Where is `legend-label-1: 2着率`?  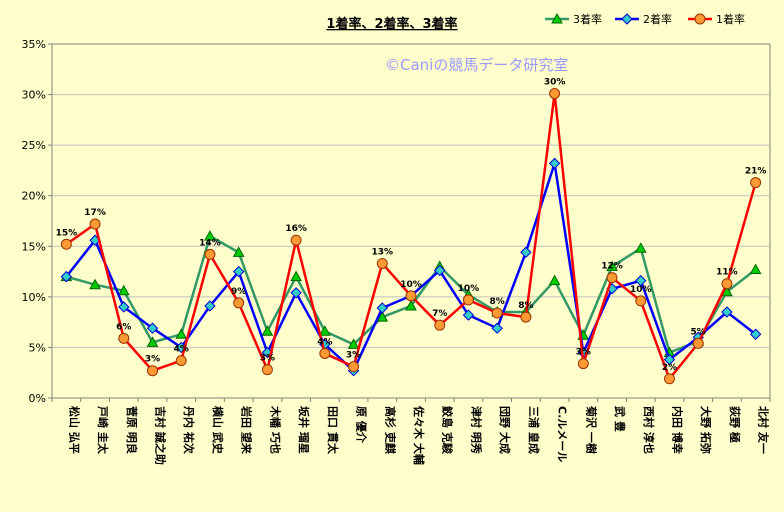
legend-label-1: 2着率 is located at coordinates (657, 19).